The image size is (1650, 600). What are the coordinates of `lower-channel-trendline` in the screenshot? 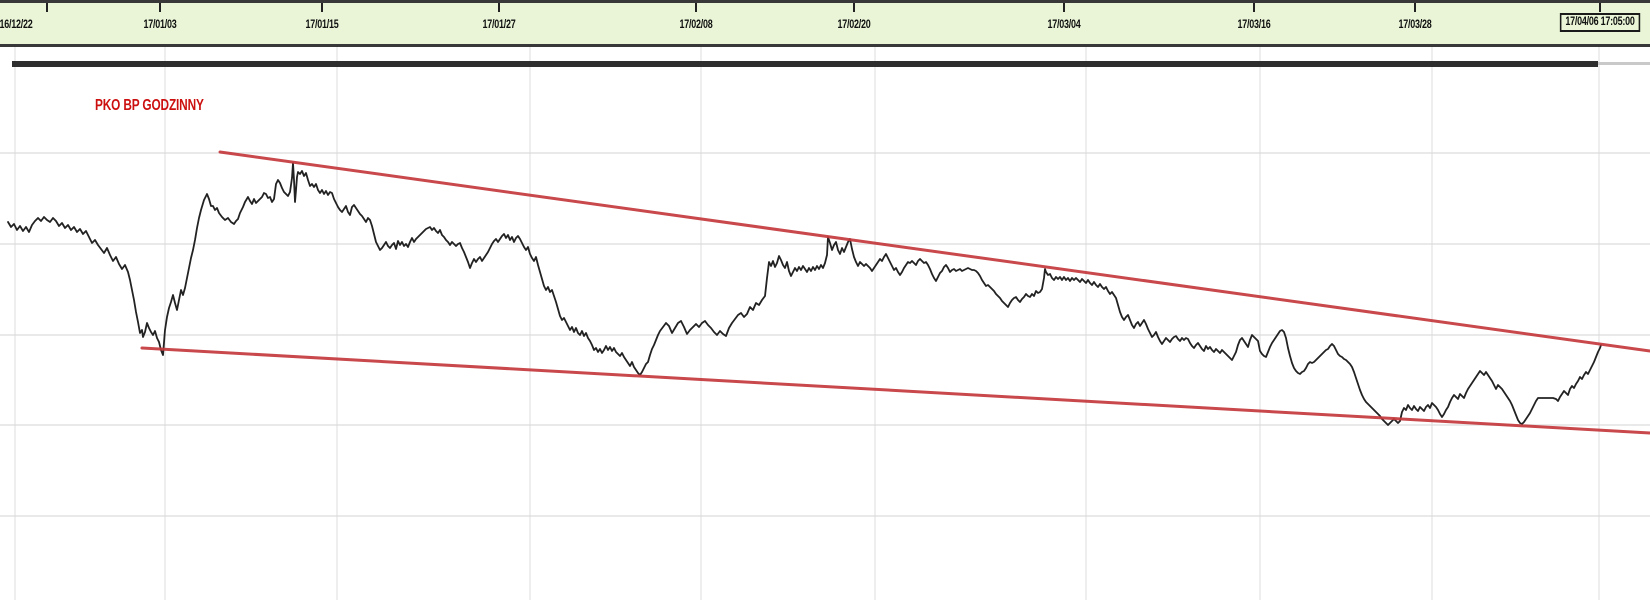 It's located at (895, 390).